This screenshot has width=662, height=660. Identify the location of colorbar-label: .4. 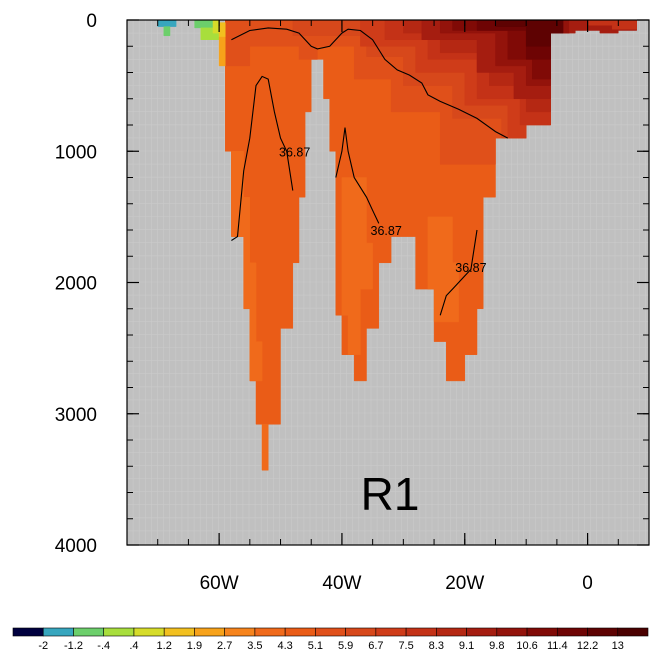
(133, 646).